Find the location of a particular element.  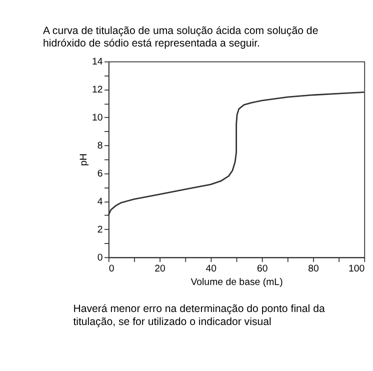

x-tick-label: 40 is located at coordinates (212, 269).